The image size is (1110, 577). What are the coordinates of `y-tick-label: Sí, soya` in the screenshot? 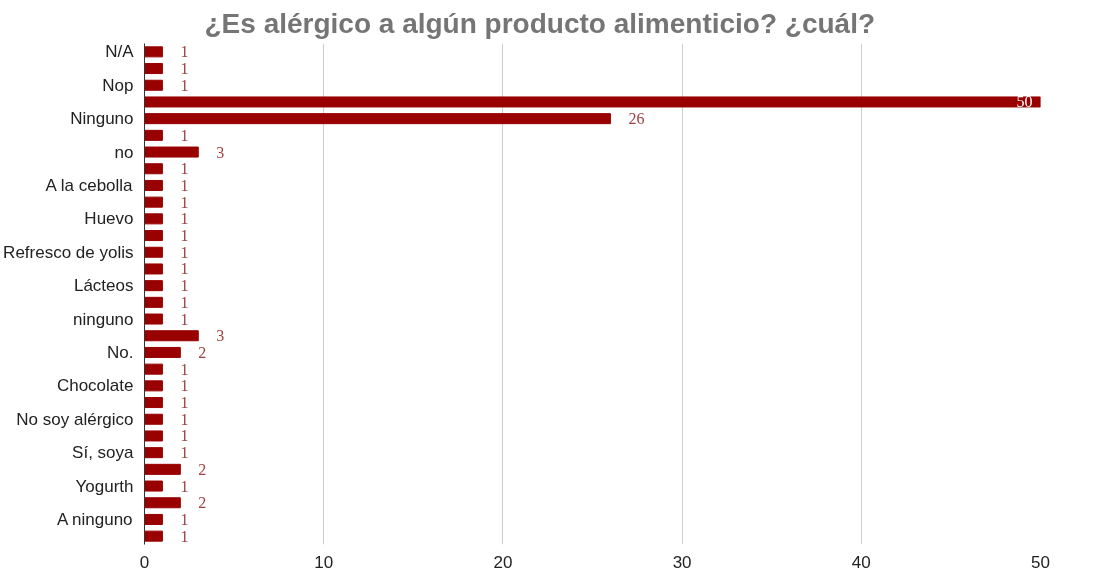 It's located at (103, 453).